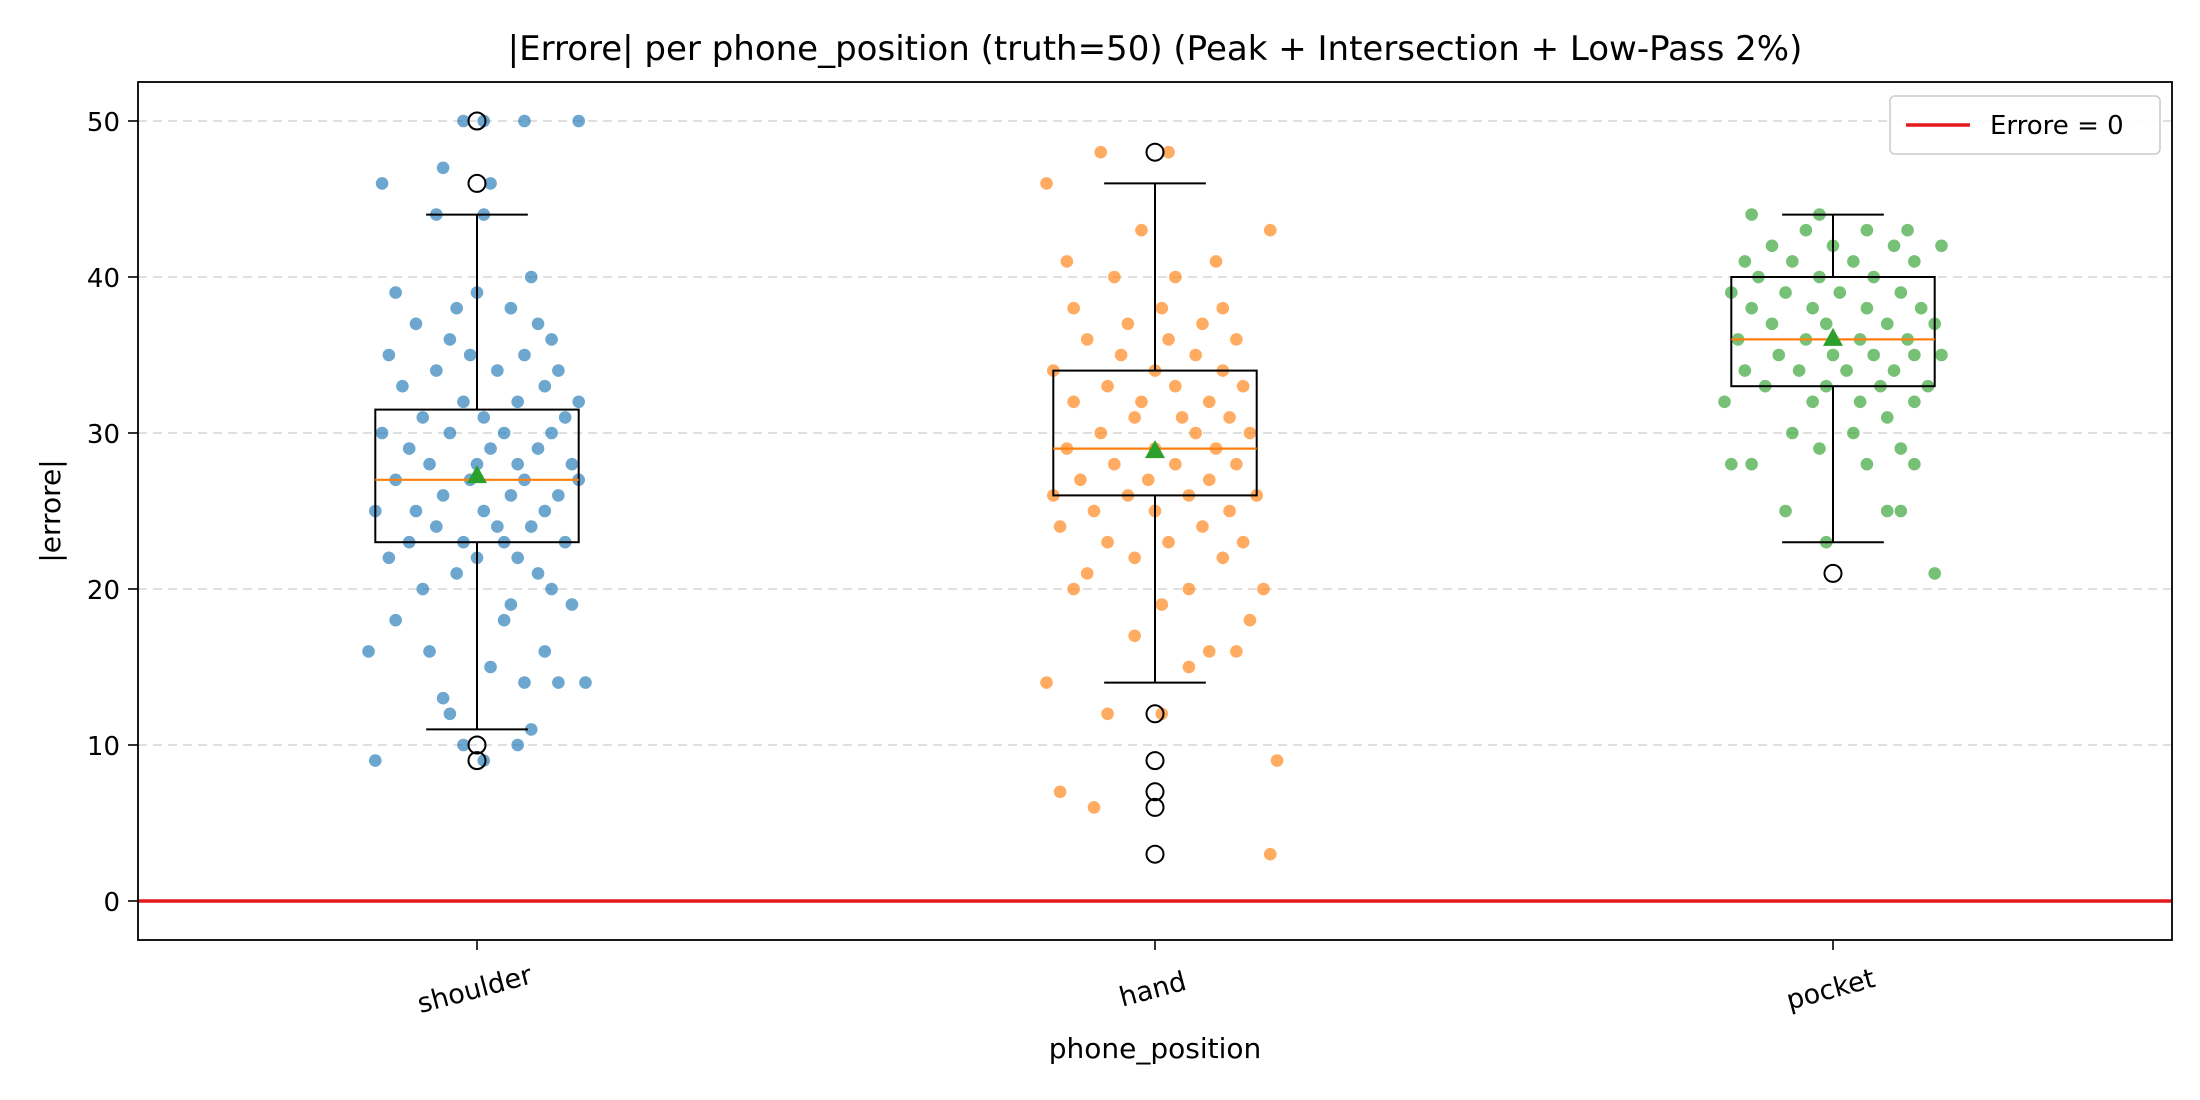 The width and height of the screenshot is (2200, 1100). What do you see at coordinates (111, 903) in the screenshot?
I see `y-tick-label: 0` at bounding box center [111, 903].